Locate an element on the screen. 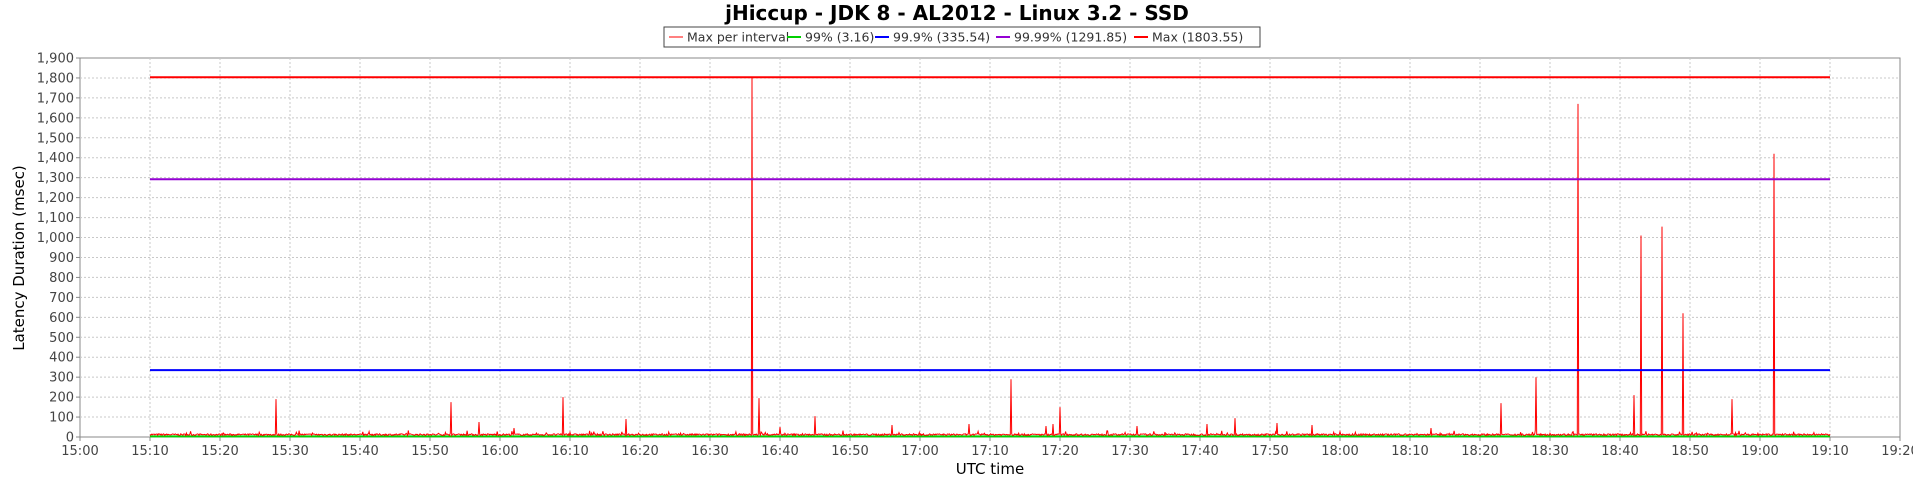 The height and width of the screenshot is (486, 1913). x-tick-label: 18:20 is located at coordinates (1479, 451).